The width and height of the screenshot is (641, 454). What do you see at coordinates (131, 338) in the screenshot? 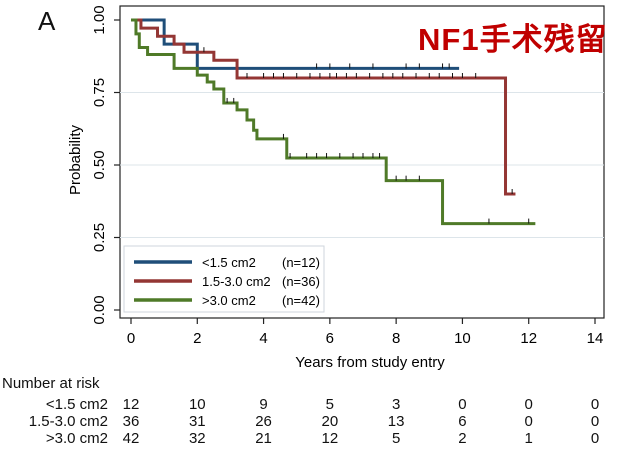
I see `x-tick-label: 0` at bounding box center [131, 338].